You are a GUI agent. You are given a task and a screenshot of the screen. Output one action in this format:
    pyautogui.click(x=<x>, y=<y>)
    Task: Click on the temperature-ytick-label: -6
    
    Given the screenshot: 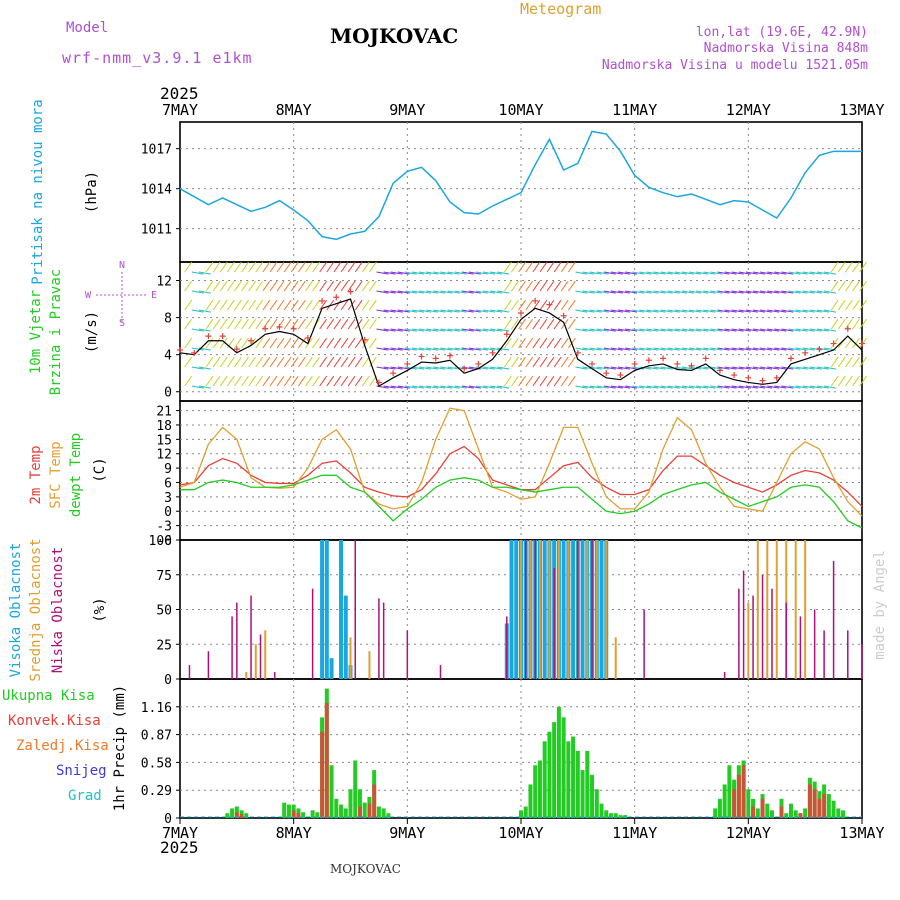 What is the action you would take?
    pyautogui.click(x=164, y=541)
    